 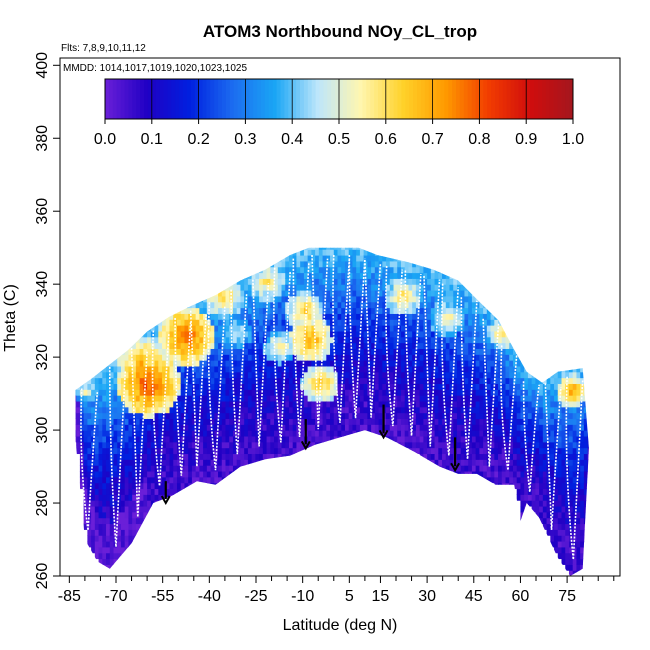 I want to click on flight-track, so click(x=553, y=456).